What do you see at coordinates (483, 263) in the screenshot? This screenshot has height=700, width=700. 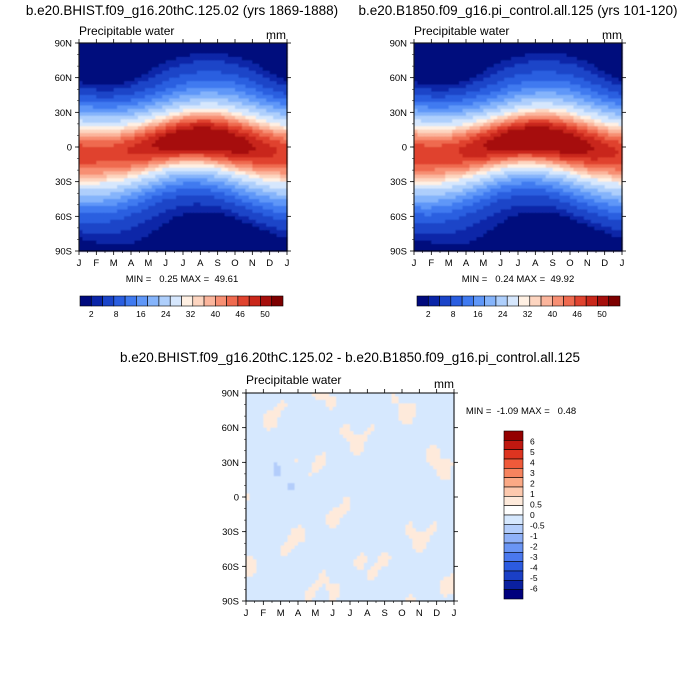 I see `panel-2-x-tick-label: M` at bounding box center [483, 263].